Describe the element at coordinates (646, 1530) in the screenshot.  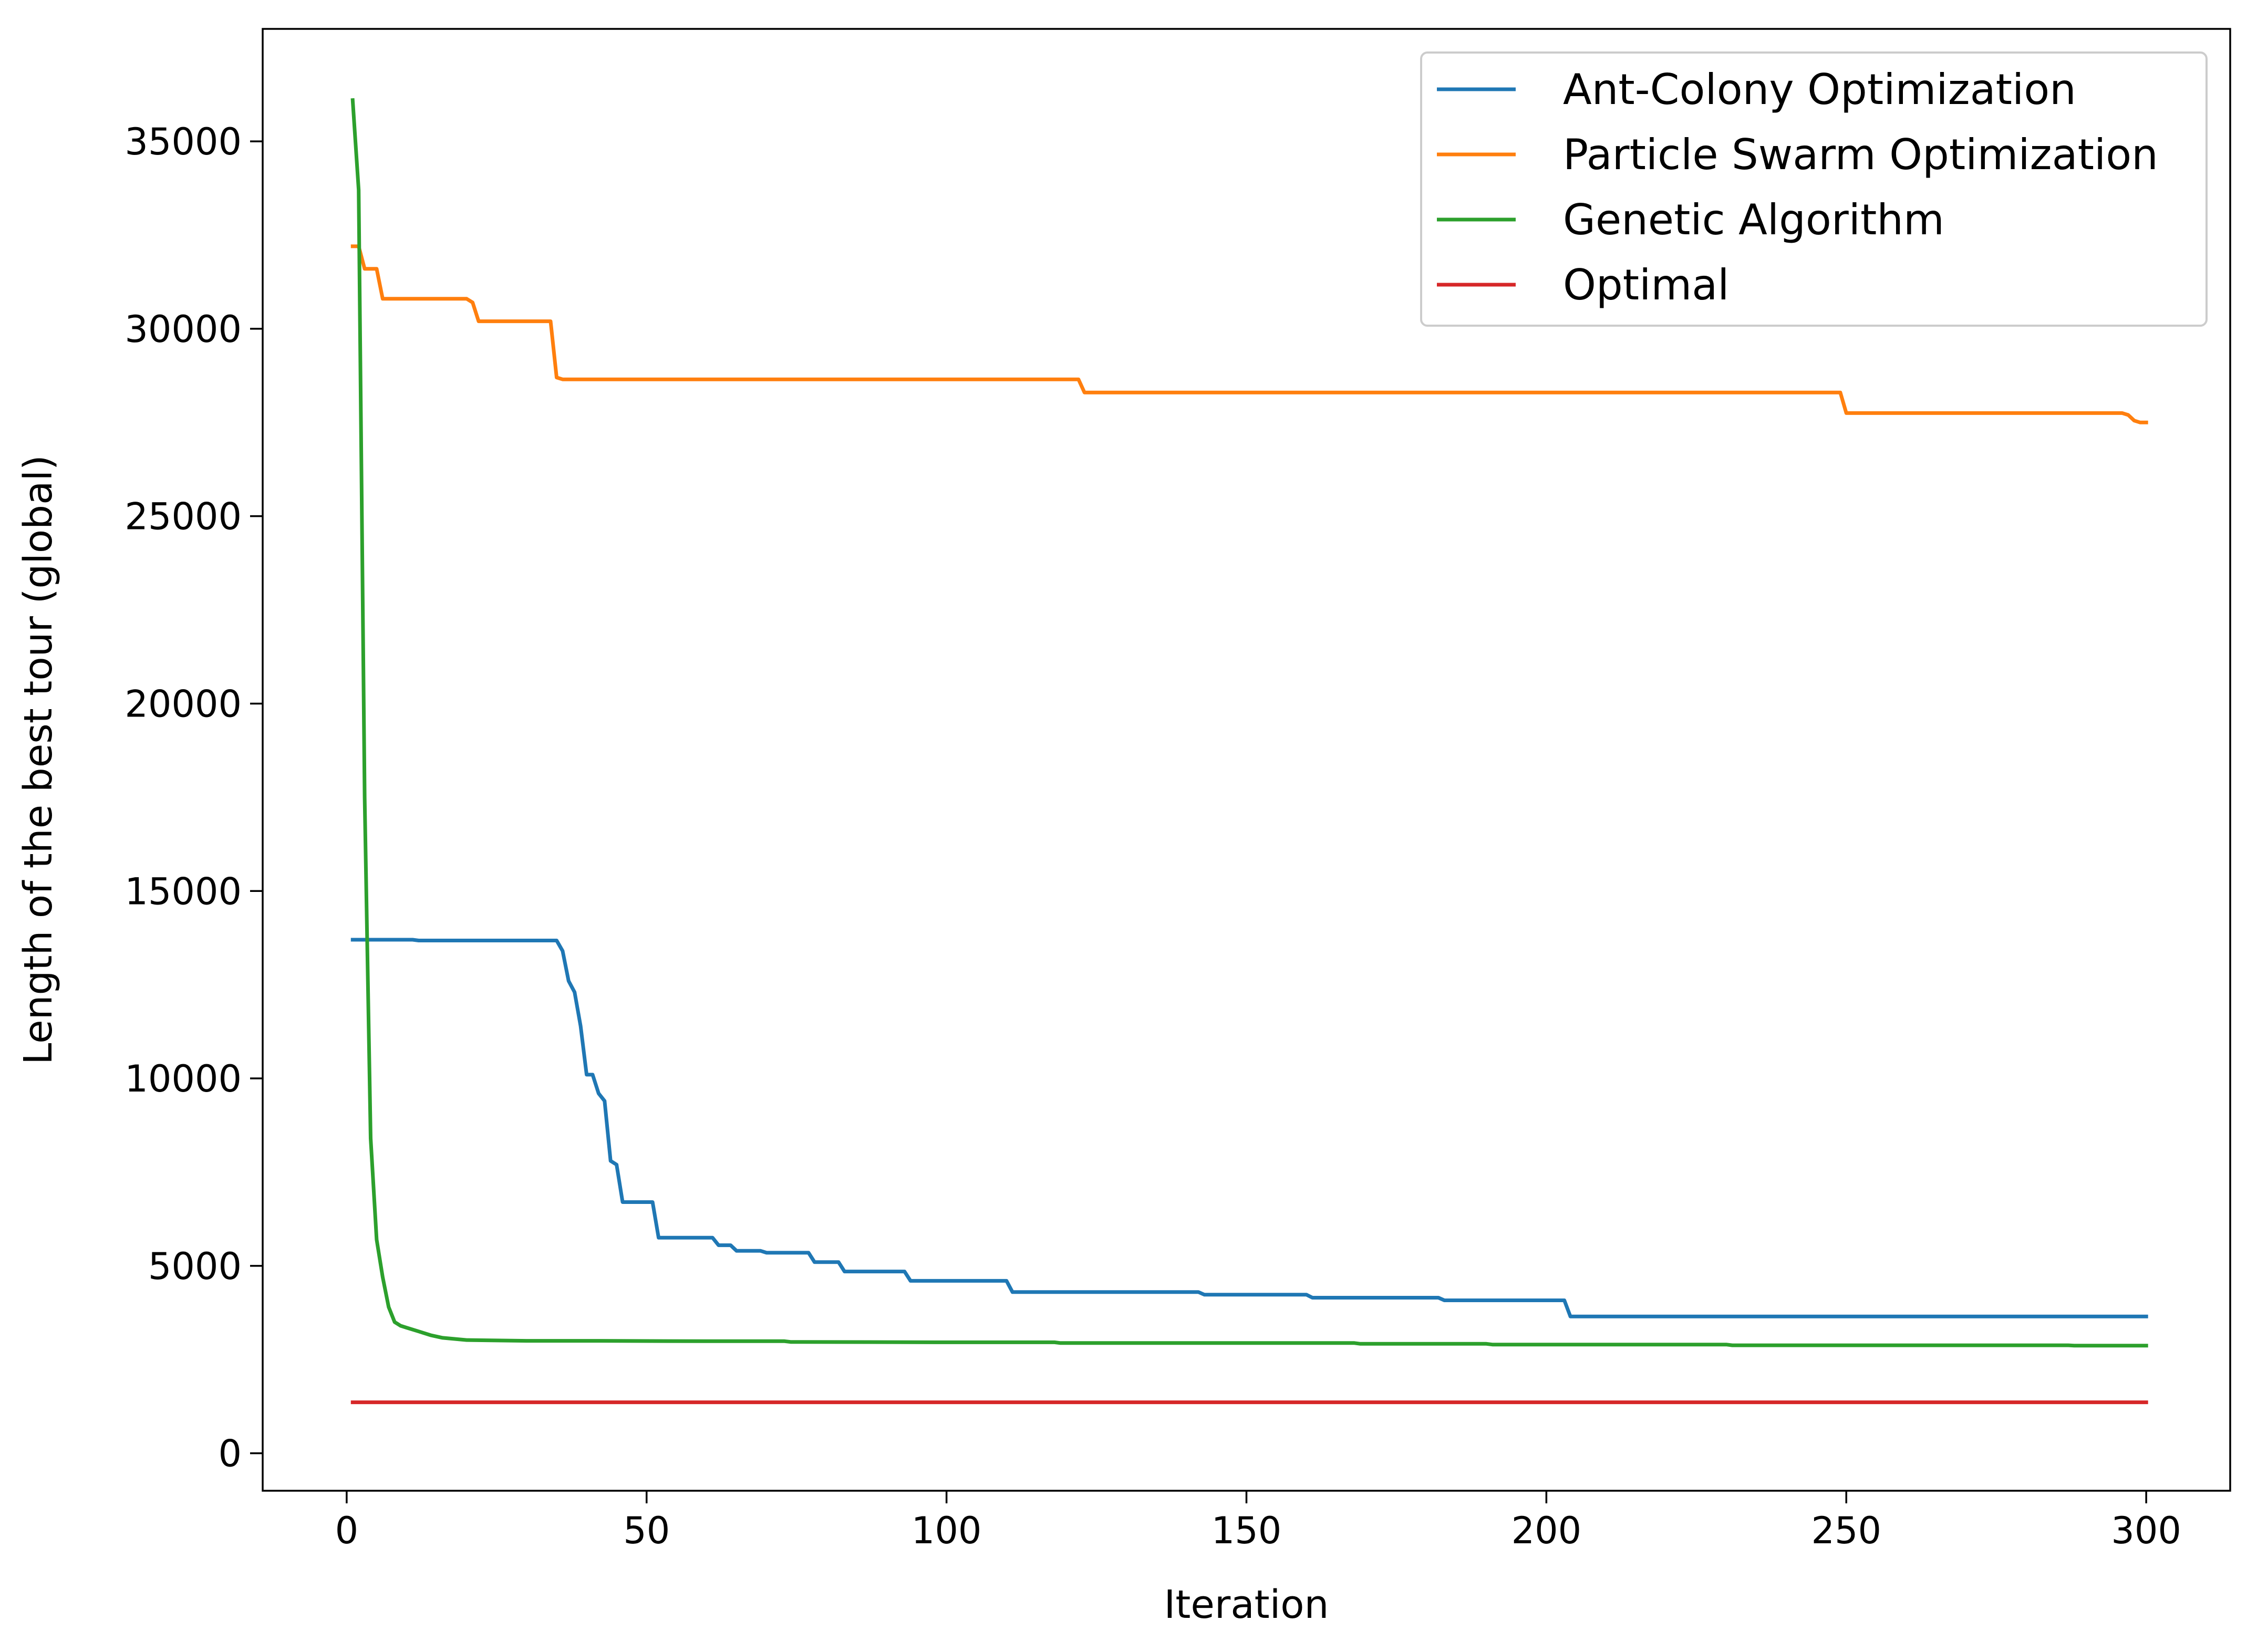
I see `x-tick-label: 50` at that location.